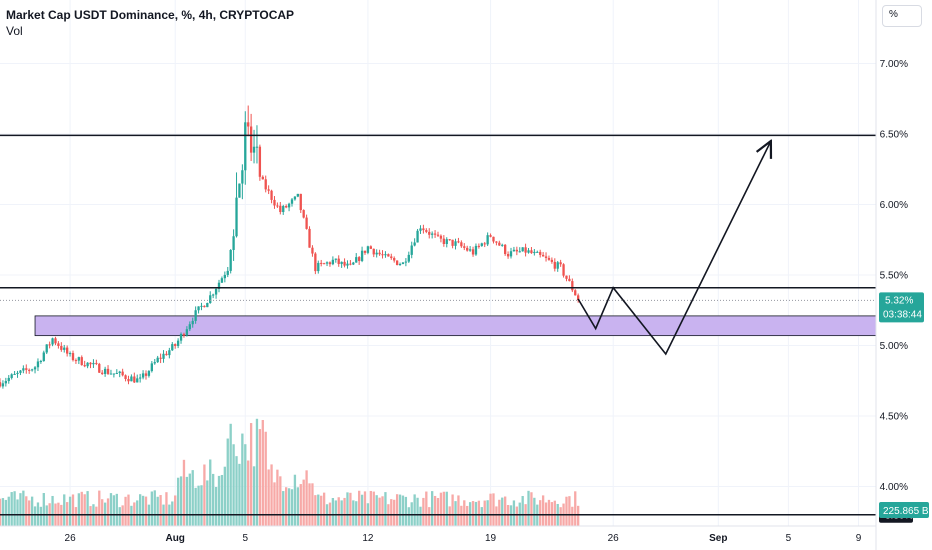 The height and width of the screenshot is (550, 932). What do you see at coordinates (455, 326) in the screenshot?
I see `support-zone` at bounding box center [455, 326].